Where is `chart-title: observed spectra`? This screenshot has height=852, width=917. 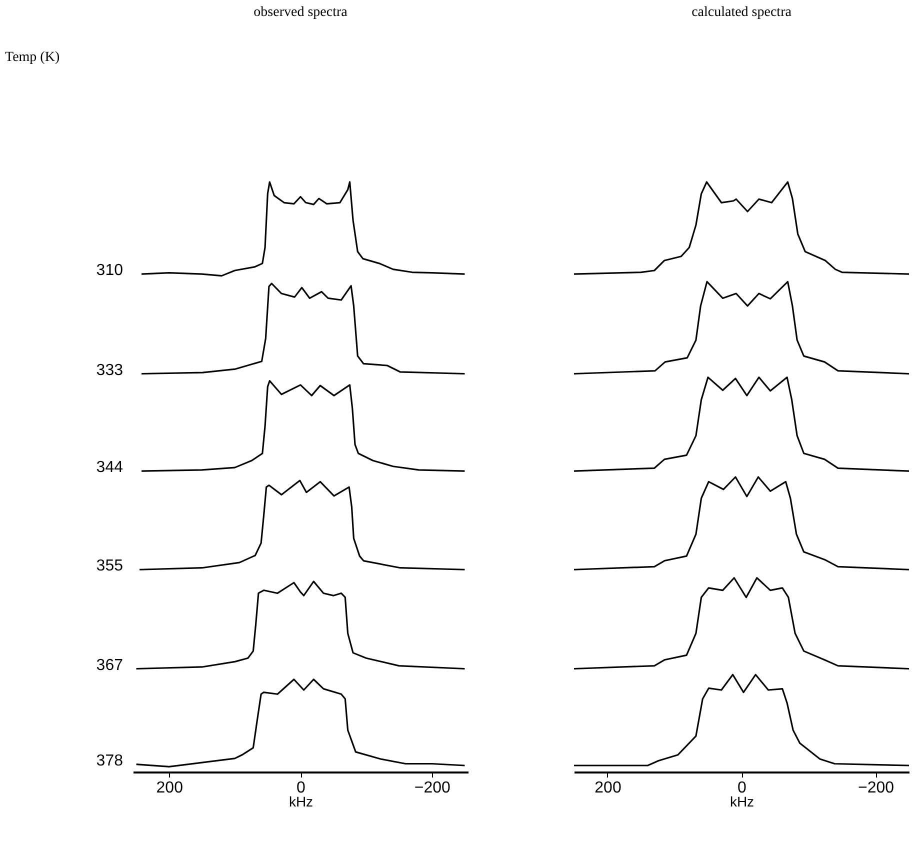
chart-title: observed spectra is located at coordinates (301, 12).